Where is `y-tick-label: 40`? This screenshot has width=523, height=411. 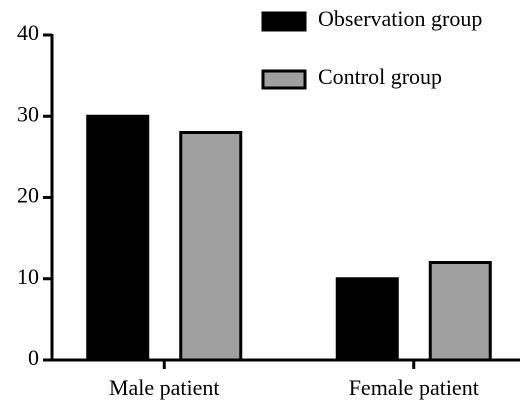
y-tick-label: 40 is located at coordinates (28, 32).